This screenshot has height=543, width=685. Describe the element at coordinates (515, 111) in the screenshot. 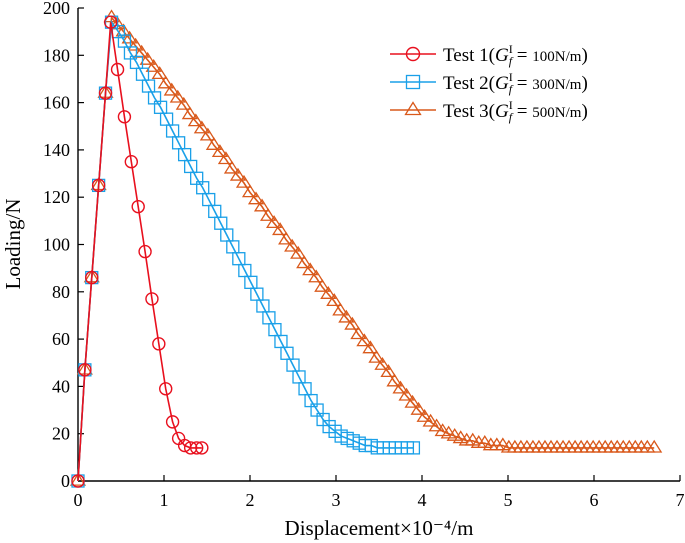

I see `legend-label: Test 3(GI f = 500N/m)` at that location.